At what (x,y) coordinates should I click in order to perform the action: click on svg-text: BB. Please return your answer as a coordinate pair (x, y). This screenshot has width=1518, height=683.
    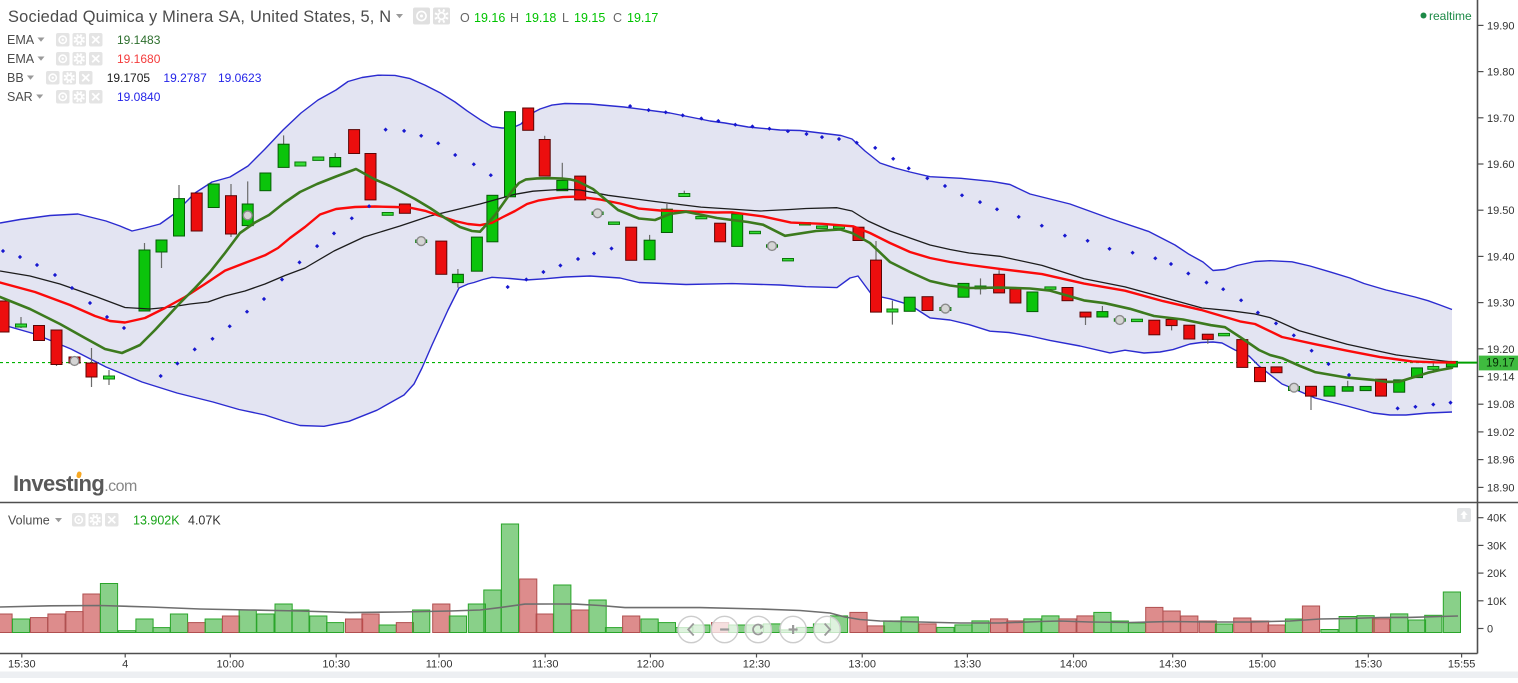
    Looking at the image, I should click on (15, 78).